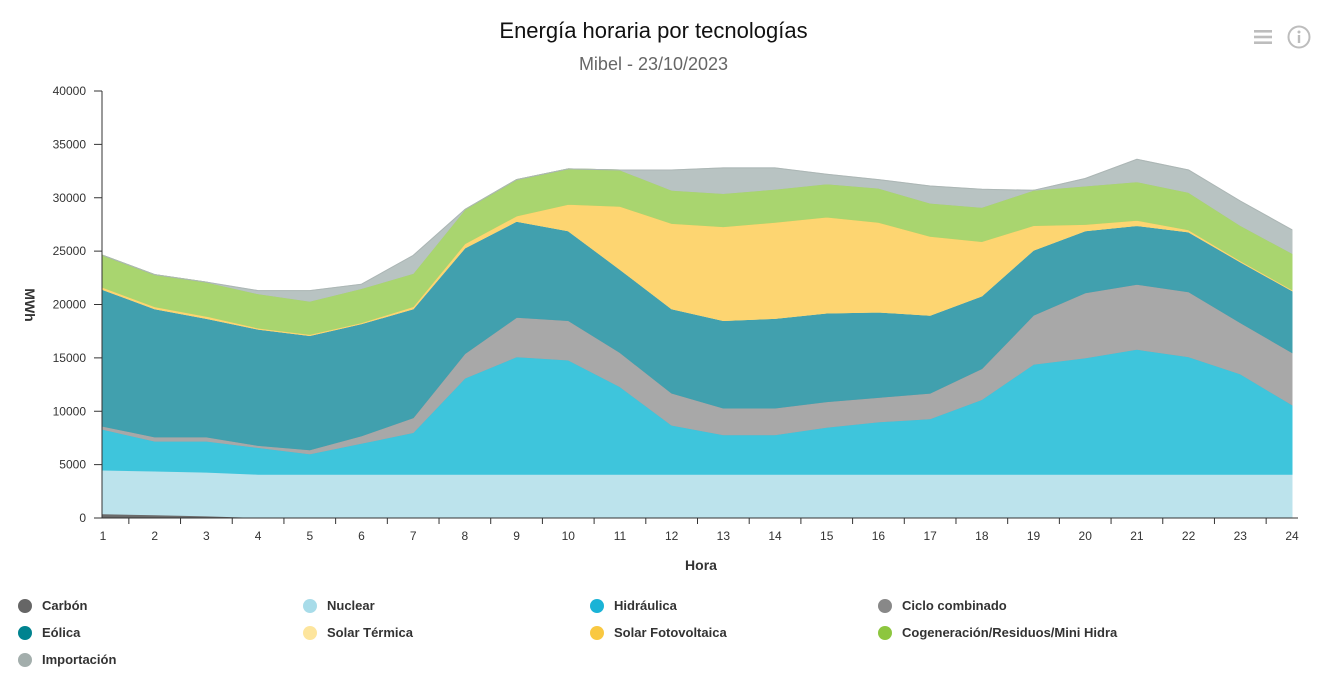 Image resolution: width=1327 pixels, height=676 pixels. I want to click on legend-item: Hidráulica, so click(633, 605).